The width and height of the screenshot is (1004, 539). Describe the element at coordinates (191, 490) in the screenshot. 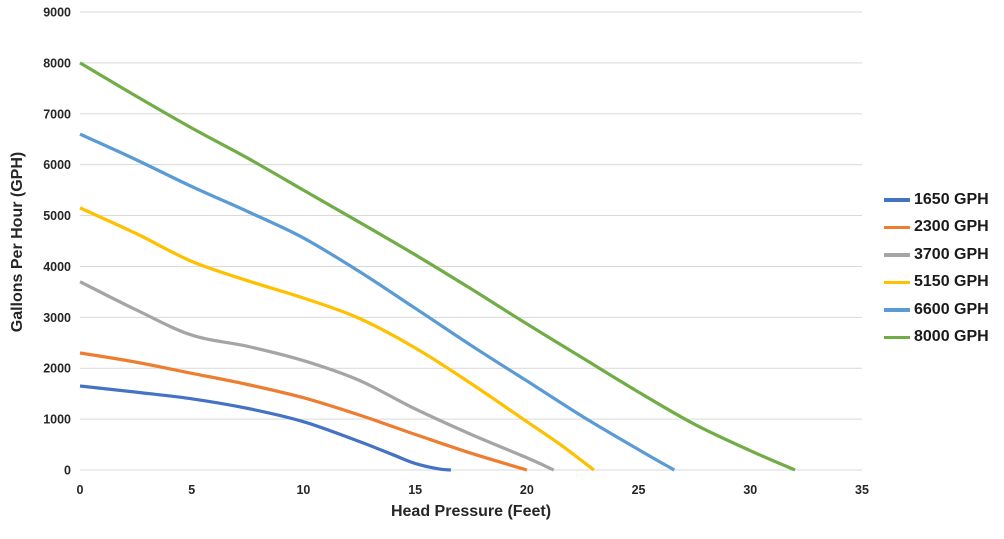

I see `x-tick-5: 5` at that location.